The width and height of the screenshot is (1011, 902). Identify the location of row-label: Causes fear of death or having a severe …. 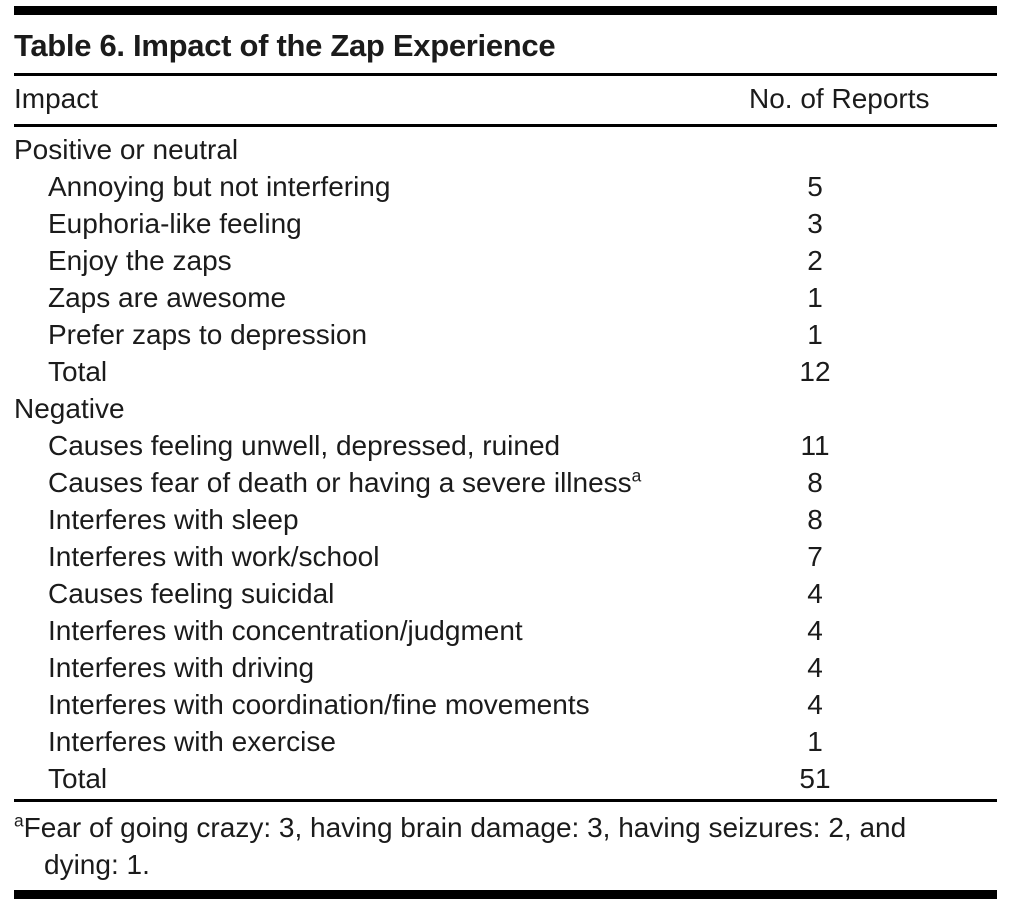
(381, 482).